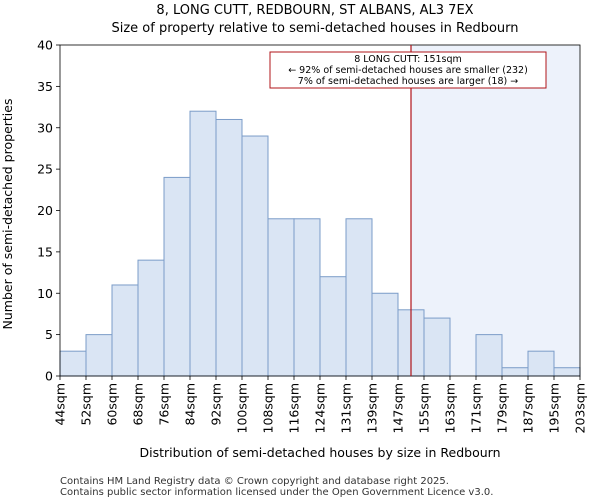 Image resolution: width=600 pixels, height=500 pixels. Describe the element at coordinates (49, 334) in the screenshot. I see `y-tick-label: 5` at that location.